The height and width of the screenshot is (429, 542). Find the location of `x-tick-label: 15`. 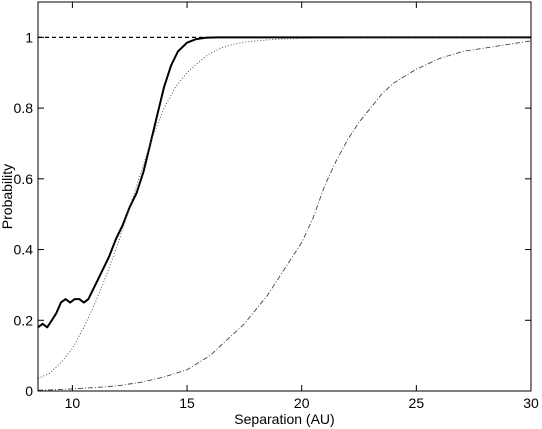

x-tick-label: 15 is located at coordinates (187, 403).